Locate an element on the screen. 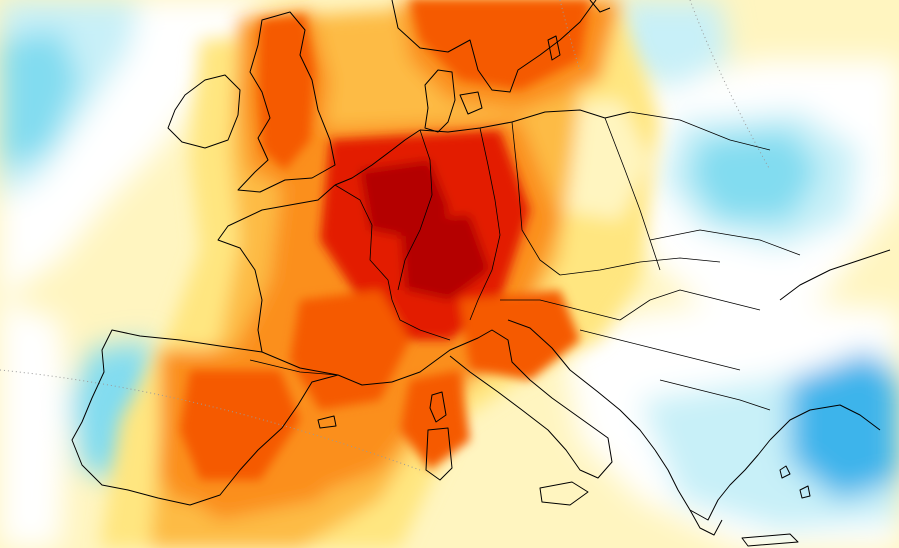 This screenshot has height=548, width=899. scandinavia-coast is located at coordinates (494, 46).